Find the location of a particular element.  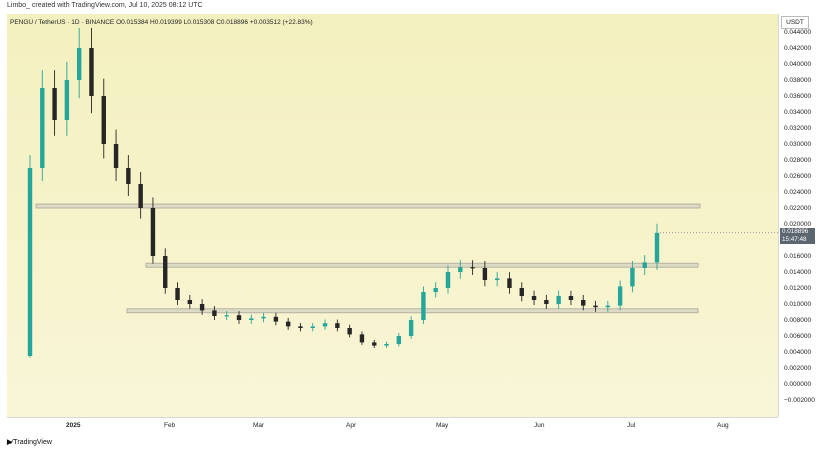

time-tick-label: Mar is located at coordinates (259, 425).